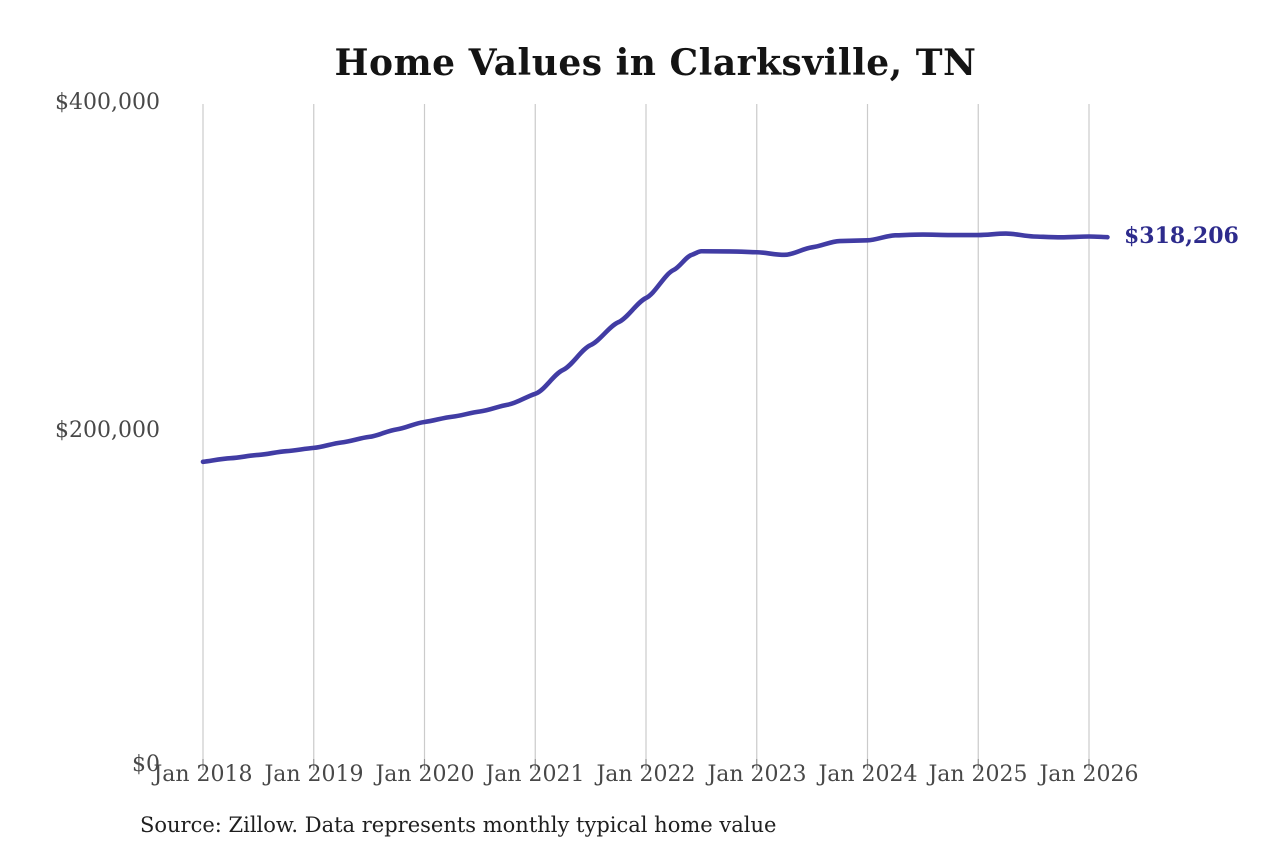 The height and width of the screenshot is (853, 1280). Describe the element at coordinates (107, 102) in the screenshot. I see `y-axis-label-400k: $400,000` at that location.